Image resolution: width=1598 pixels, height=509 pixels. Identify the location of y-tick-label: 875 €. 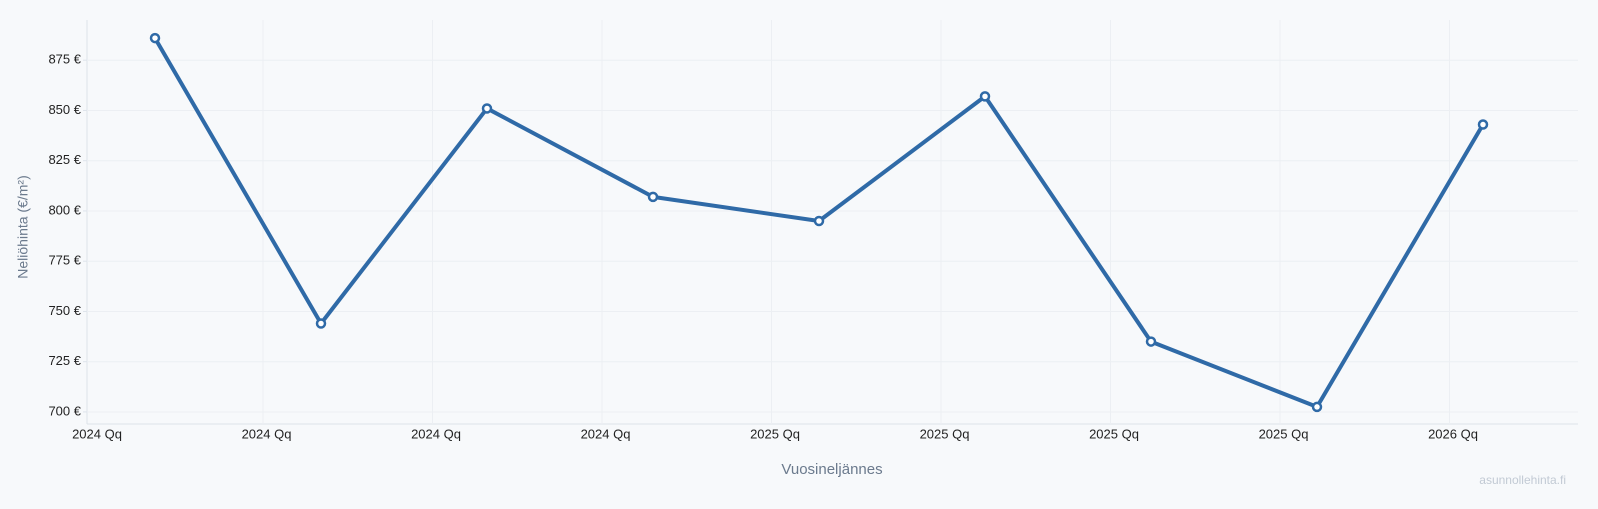
(64, 59).